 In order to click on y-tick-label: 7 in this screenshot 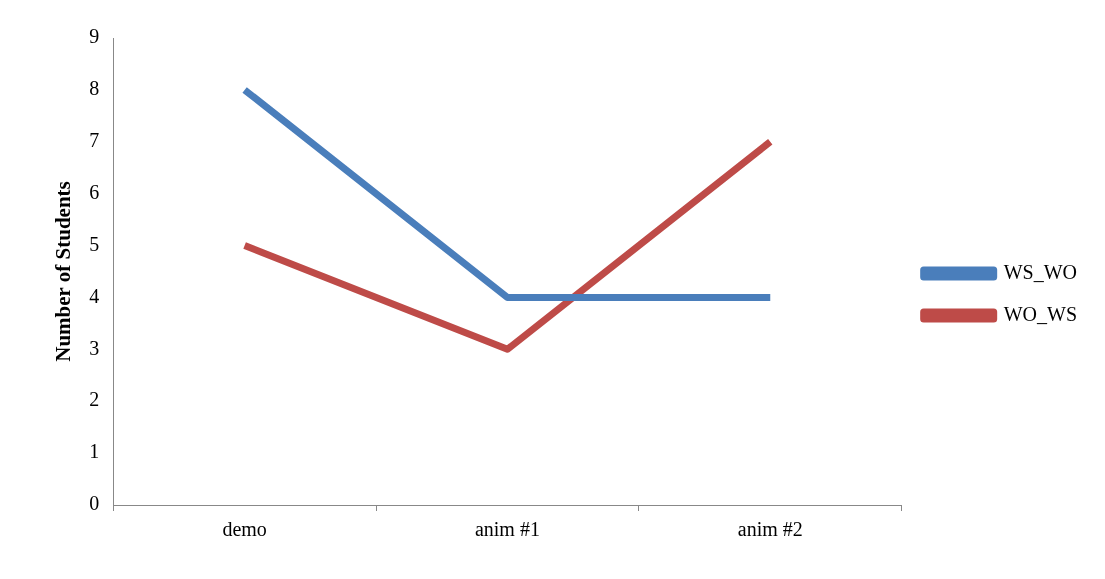, I will do `click(94, 140)`.